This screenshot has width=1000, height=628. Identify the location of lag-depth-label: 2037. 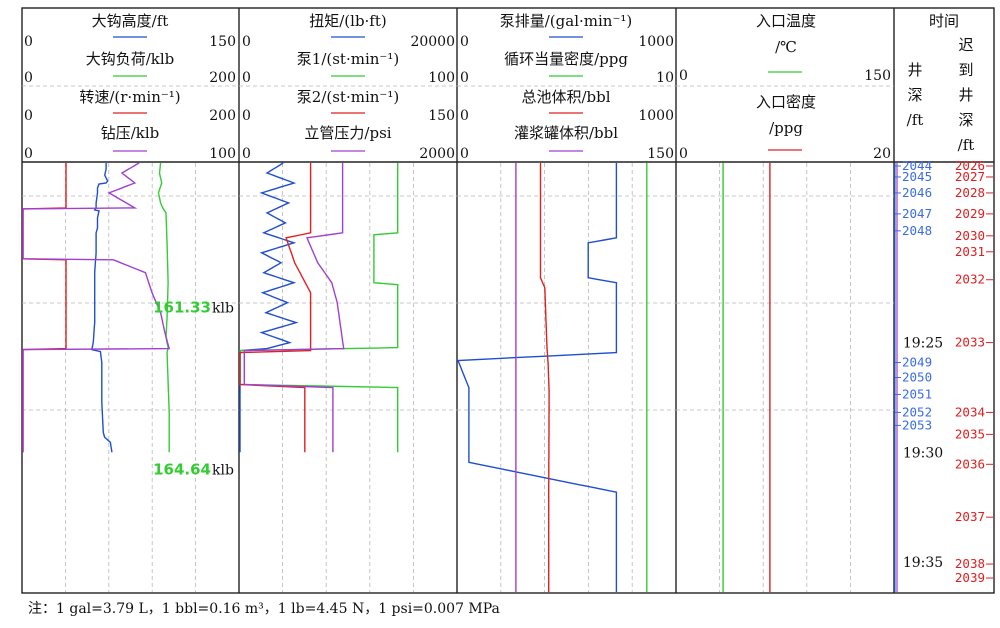
(970, 516).